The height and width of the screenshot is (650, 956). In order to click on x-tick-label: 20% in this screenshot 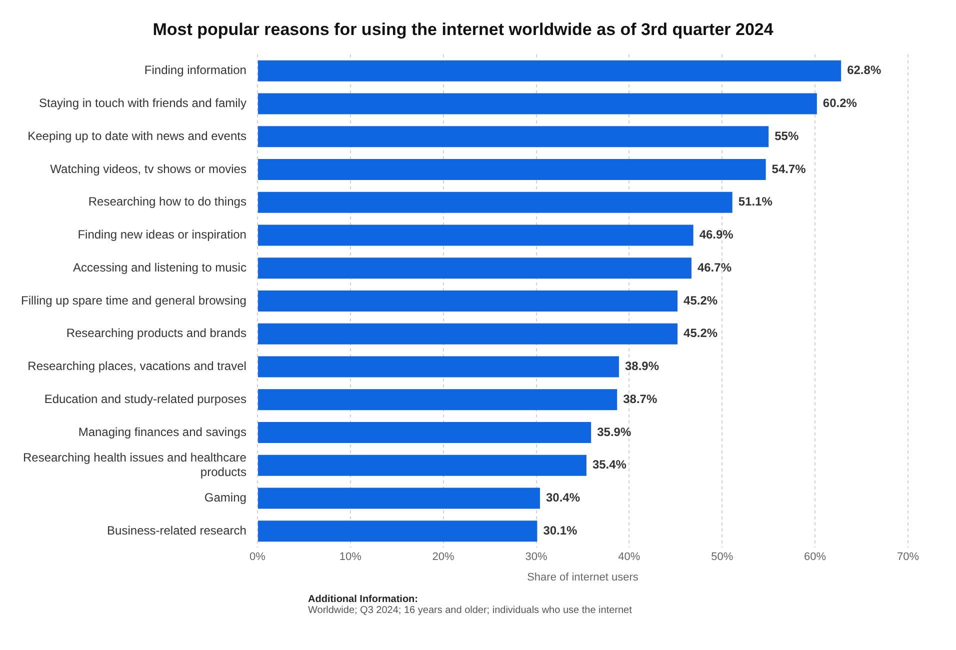, I will do `click(443, 557)`.